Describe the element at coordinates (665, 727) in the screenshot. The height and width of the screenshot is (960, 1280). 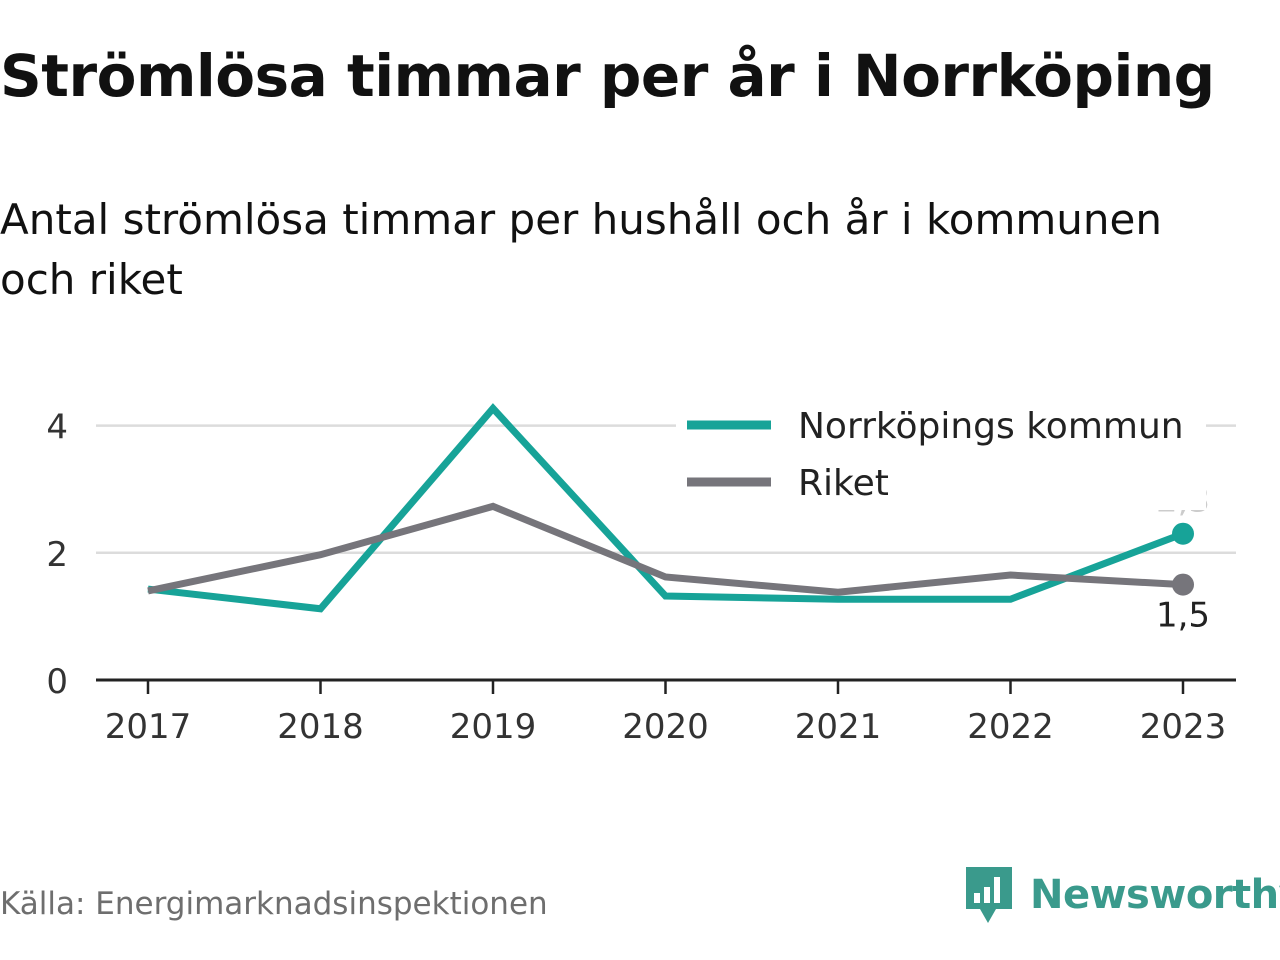
I see `x-tick-label: 2020` at that location.